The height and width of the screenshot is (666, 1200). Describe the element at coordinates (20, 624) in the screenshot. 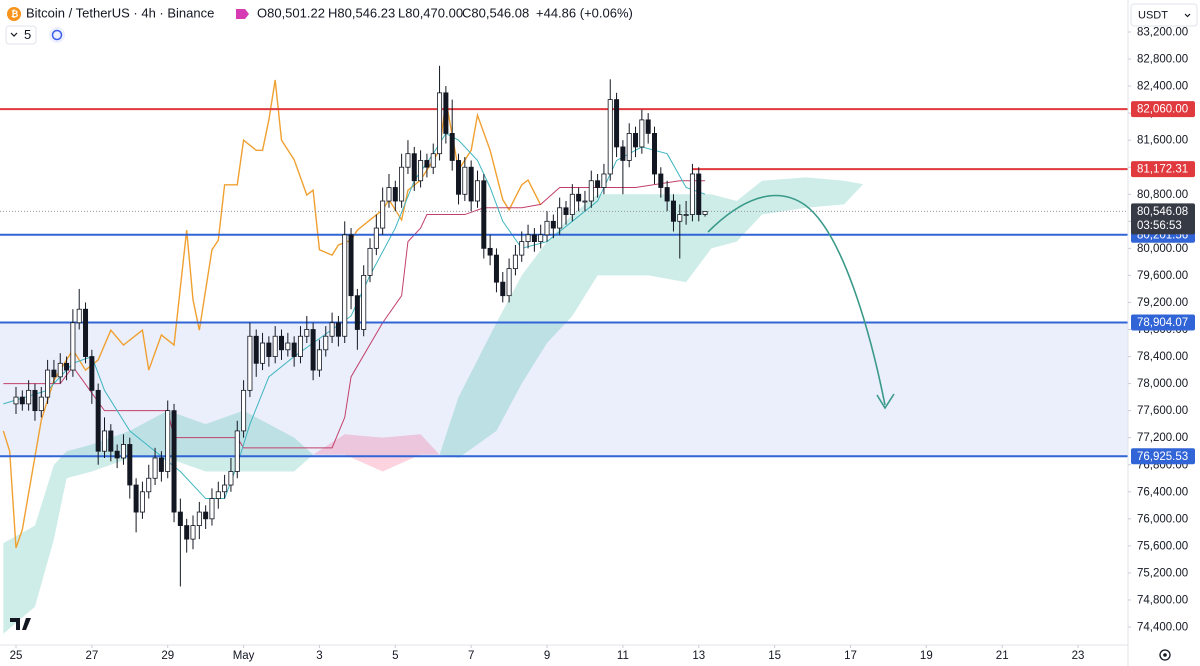

I see `logo` at that location.